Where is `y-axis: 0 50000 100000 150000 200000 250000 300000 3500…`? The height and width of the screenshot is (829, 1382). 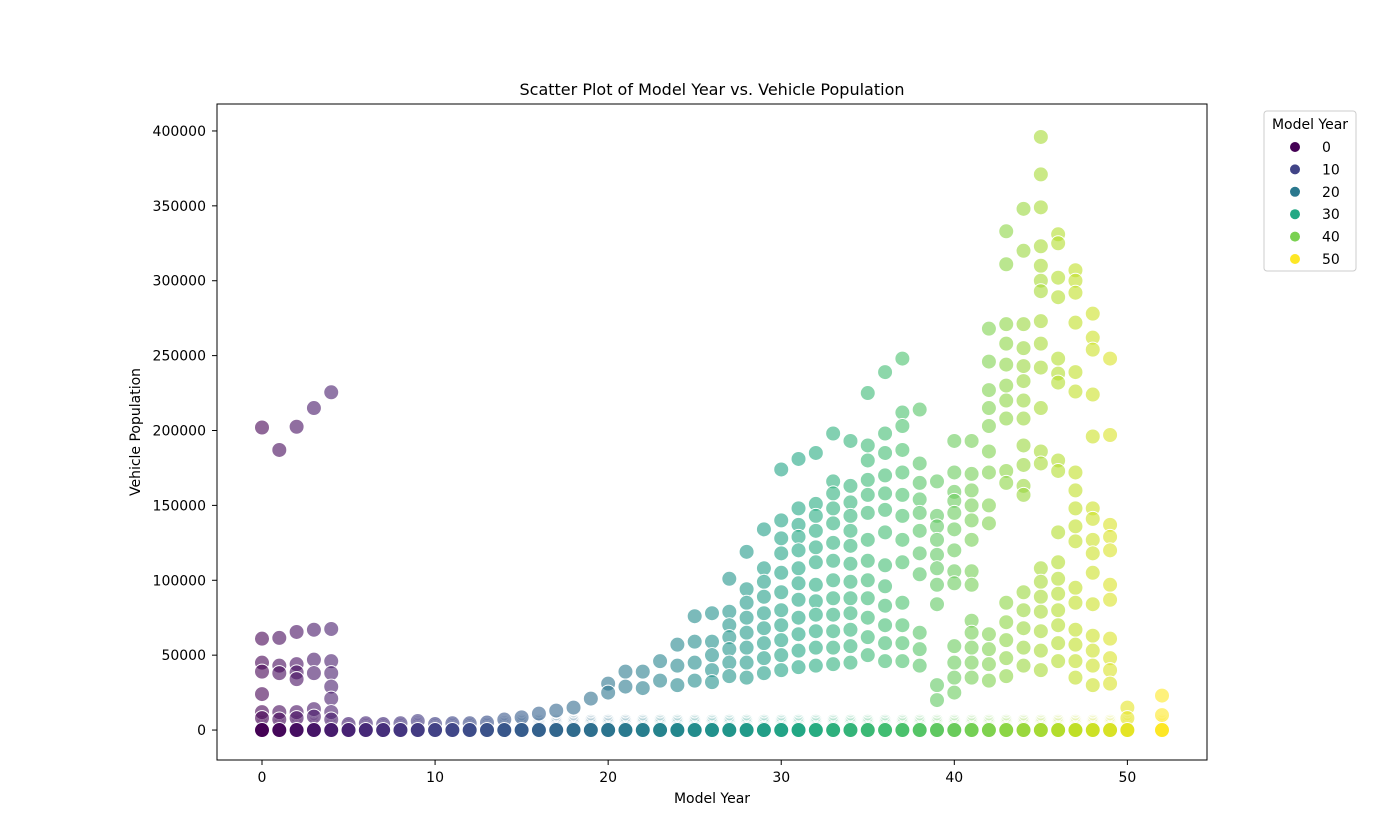
y-axis: 0 50000 100000 150000 200000 250000 300000 3500… is located at coordinates (185, 431).